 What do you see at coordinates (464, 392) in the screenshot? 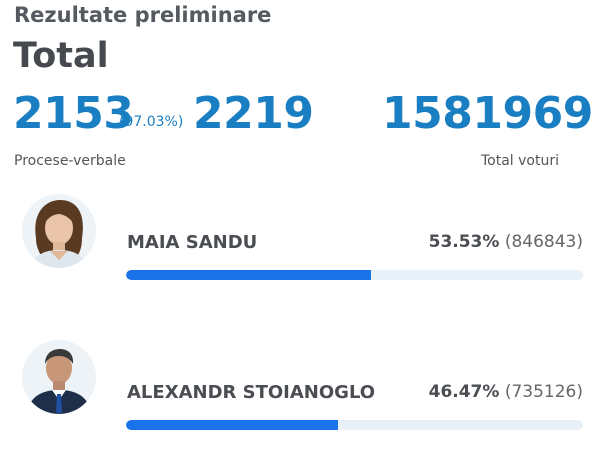
I see `candidate-percent: 46.47%` at bounding box center [464, 392].